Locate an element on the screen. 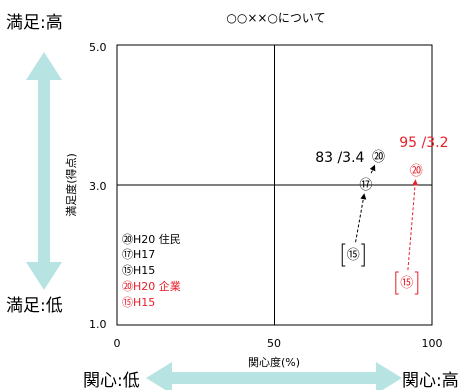  legend-item: ⑰H17 is located at coordinates (138, 254).